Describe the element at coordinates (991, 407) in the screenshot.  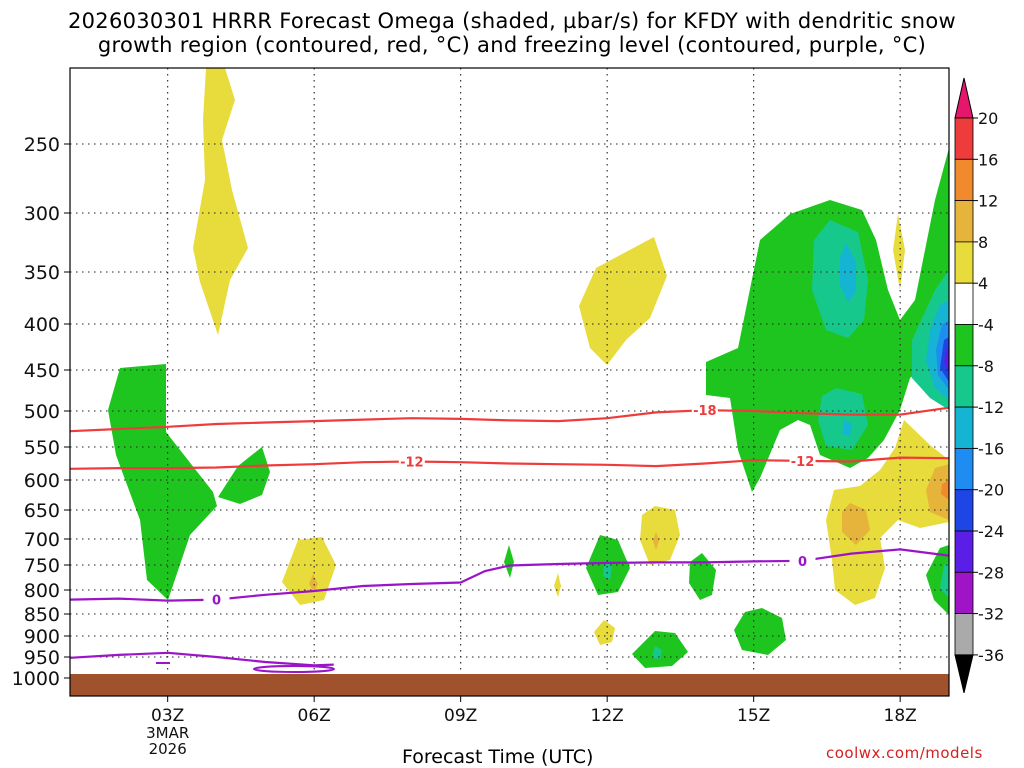
I see `colorbar-label: -12` at that location.